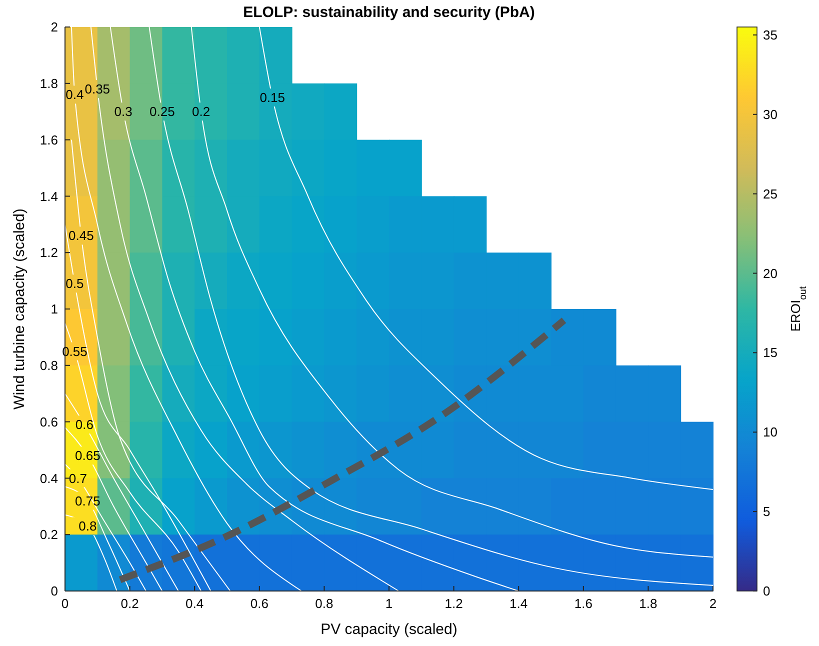 The image size is (819, 646). Describe the element at coordinates (519, 603) in the screenshot. I see `x-tick-label: 1.4` at that location.